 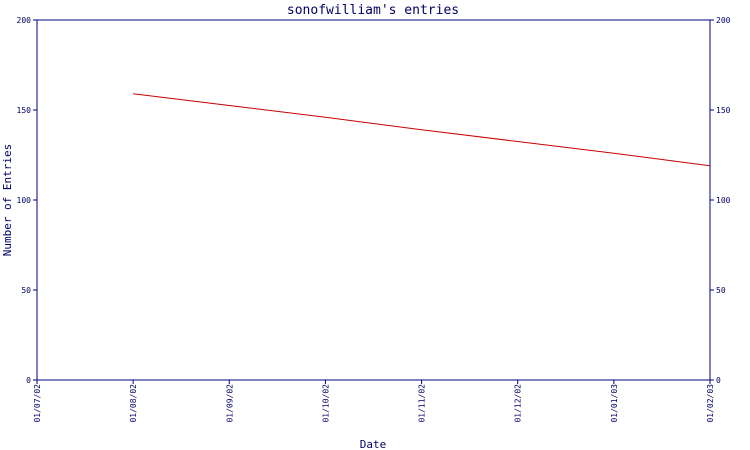 What do you see at coordinates (422, 403) in the screenshot?
I see `x-tick-label: 01/11/02` at bounding box center [422, 403].